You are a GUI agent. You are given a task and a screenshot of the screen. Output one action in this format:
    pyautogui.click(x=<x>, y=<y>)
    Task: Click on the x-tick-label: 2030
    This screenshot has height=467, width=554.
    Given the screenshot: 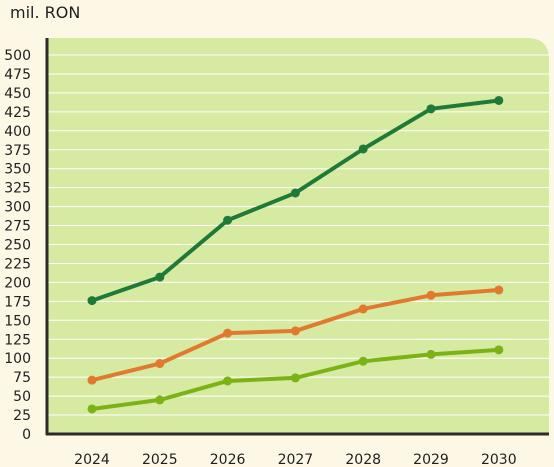 What is the action you would take?
    pyautogui.click(x=499, y=459)
    